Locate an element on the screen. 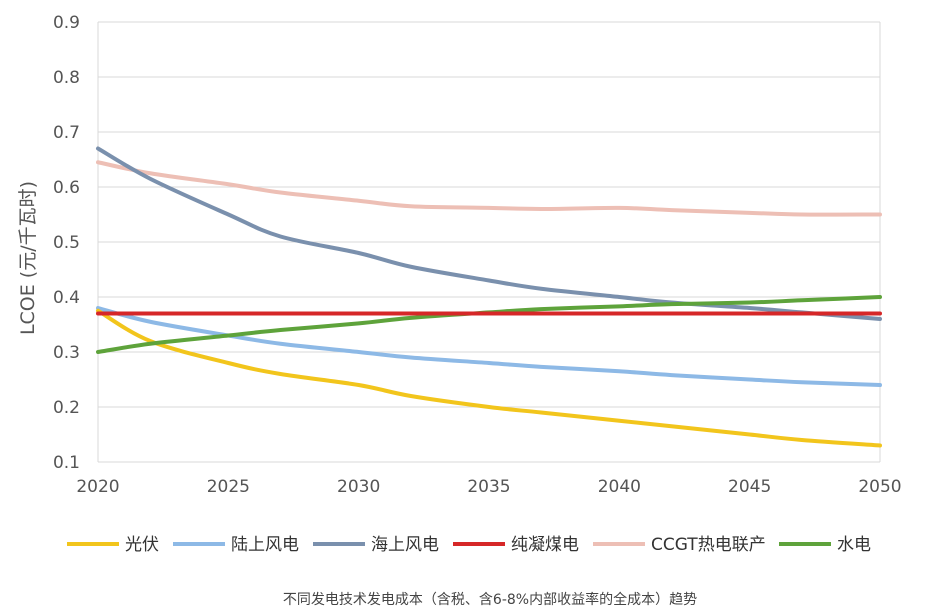  y-axis-label: LCOE (元/千瓦时) is located at coordinates (28, 258).